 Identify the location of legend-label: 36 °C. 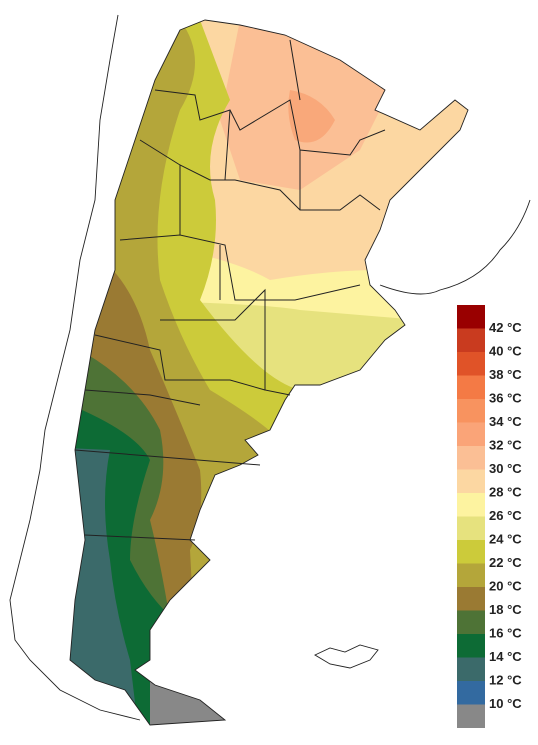
(505, 397).